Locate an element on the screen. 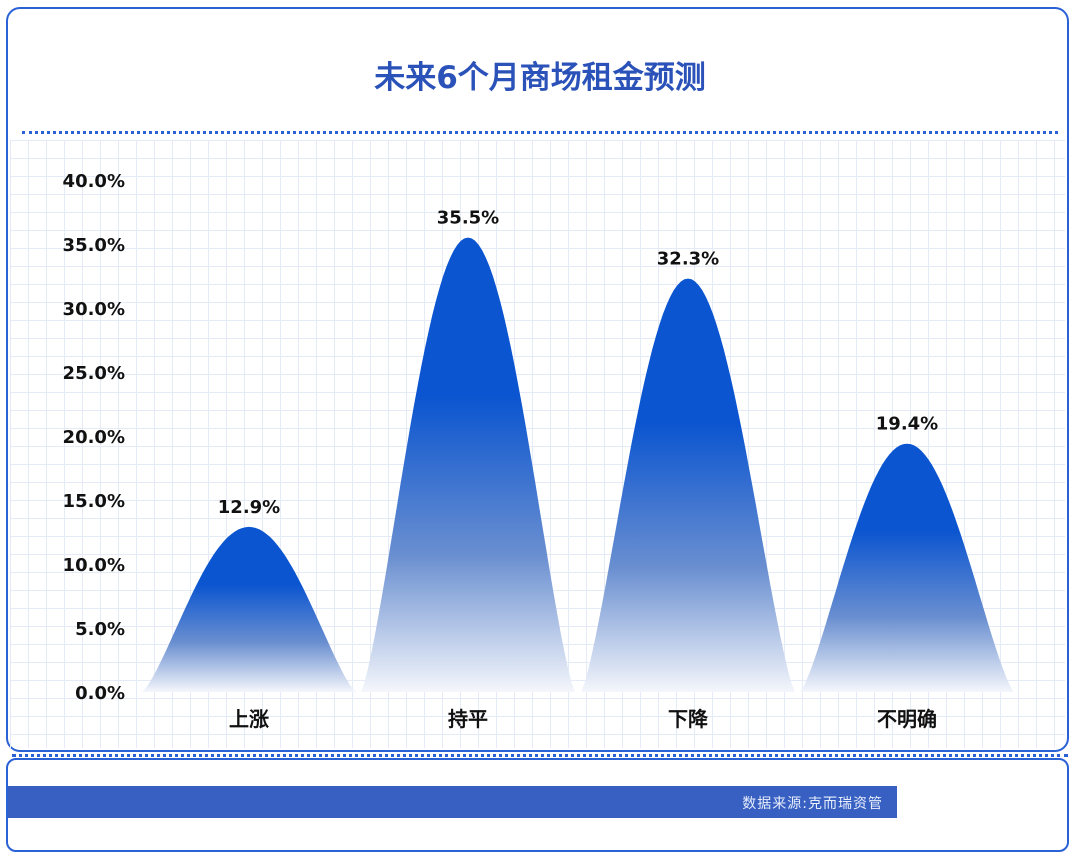 The width and height of the screenshot is (1080, 856). title-divider is located at coordinates (540, 132).